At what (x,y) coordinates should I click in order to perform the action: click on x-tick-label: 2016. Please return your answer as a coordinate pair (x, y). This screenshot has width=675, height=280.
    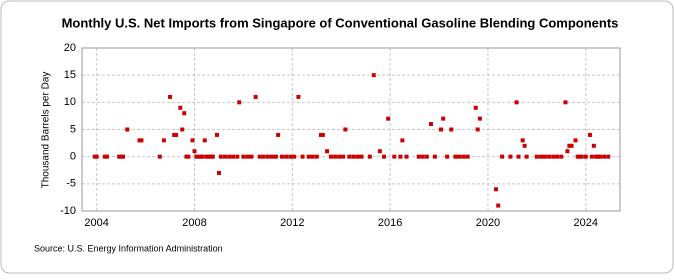
    Looking at the image, I should click on (390, 223).